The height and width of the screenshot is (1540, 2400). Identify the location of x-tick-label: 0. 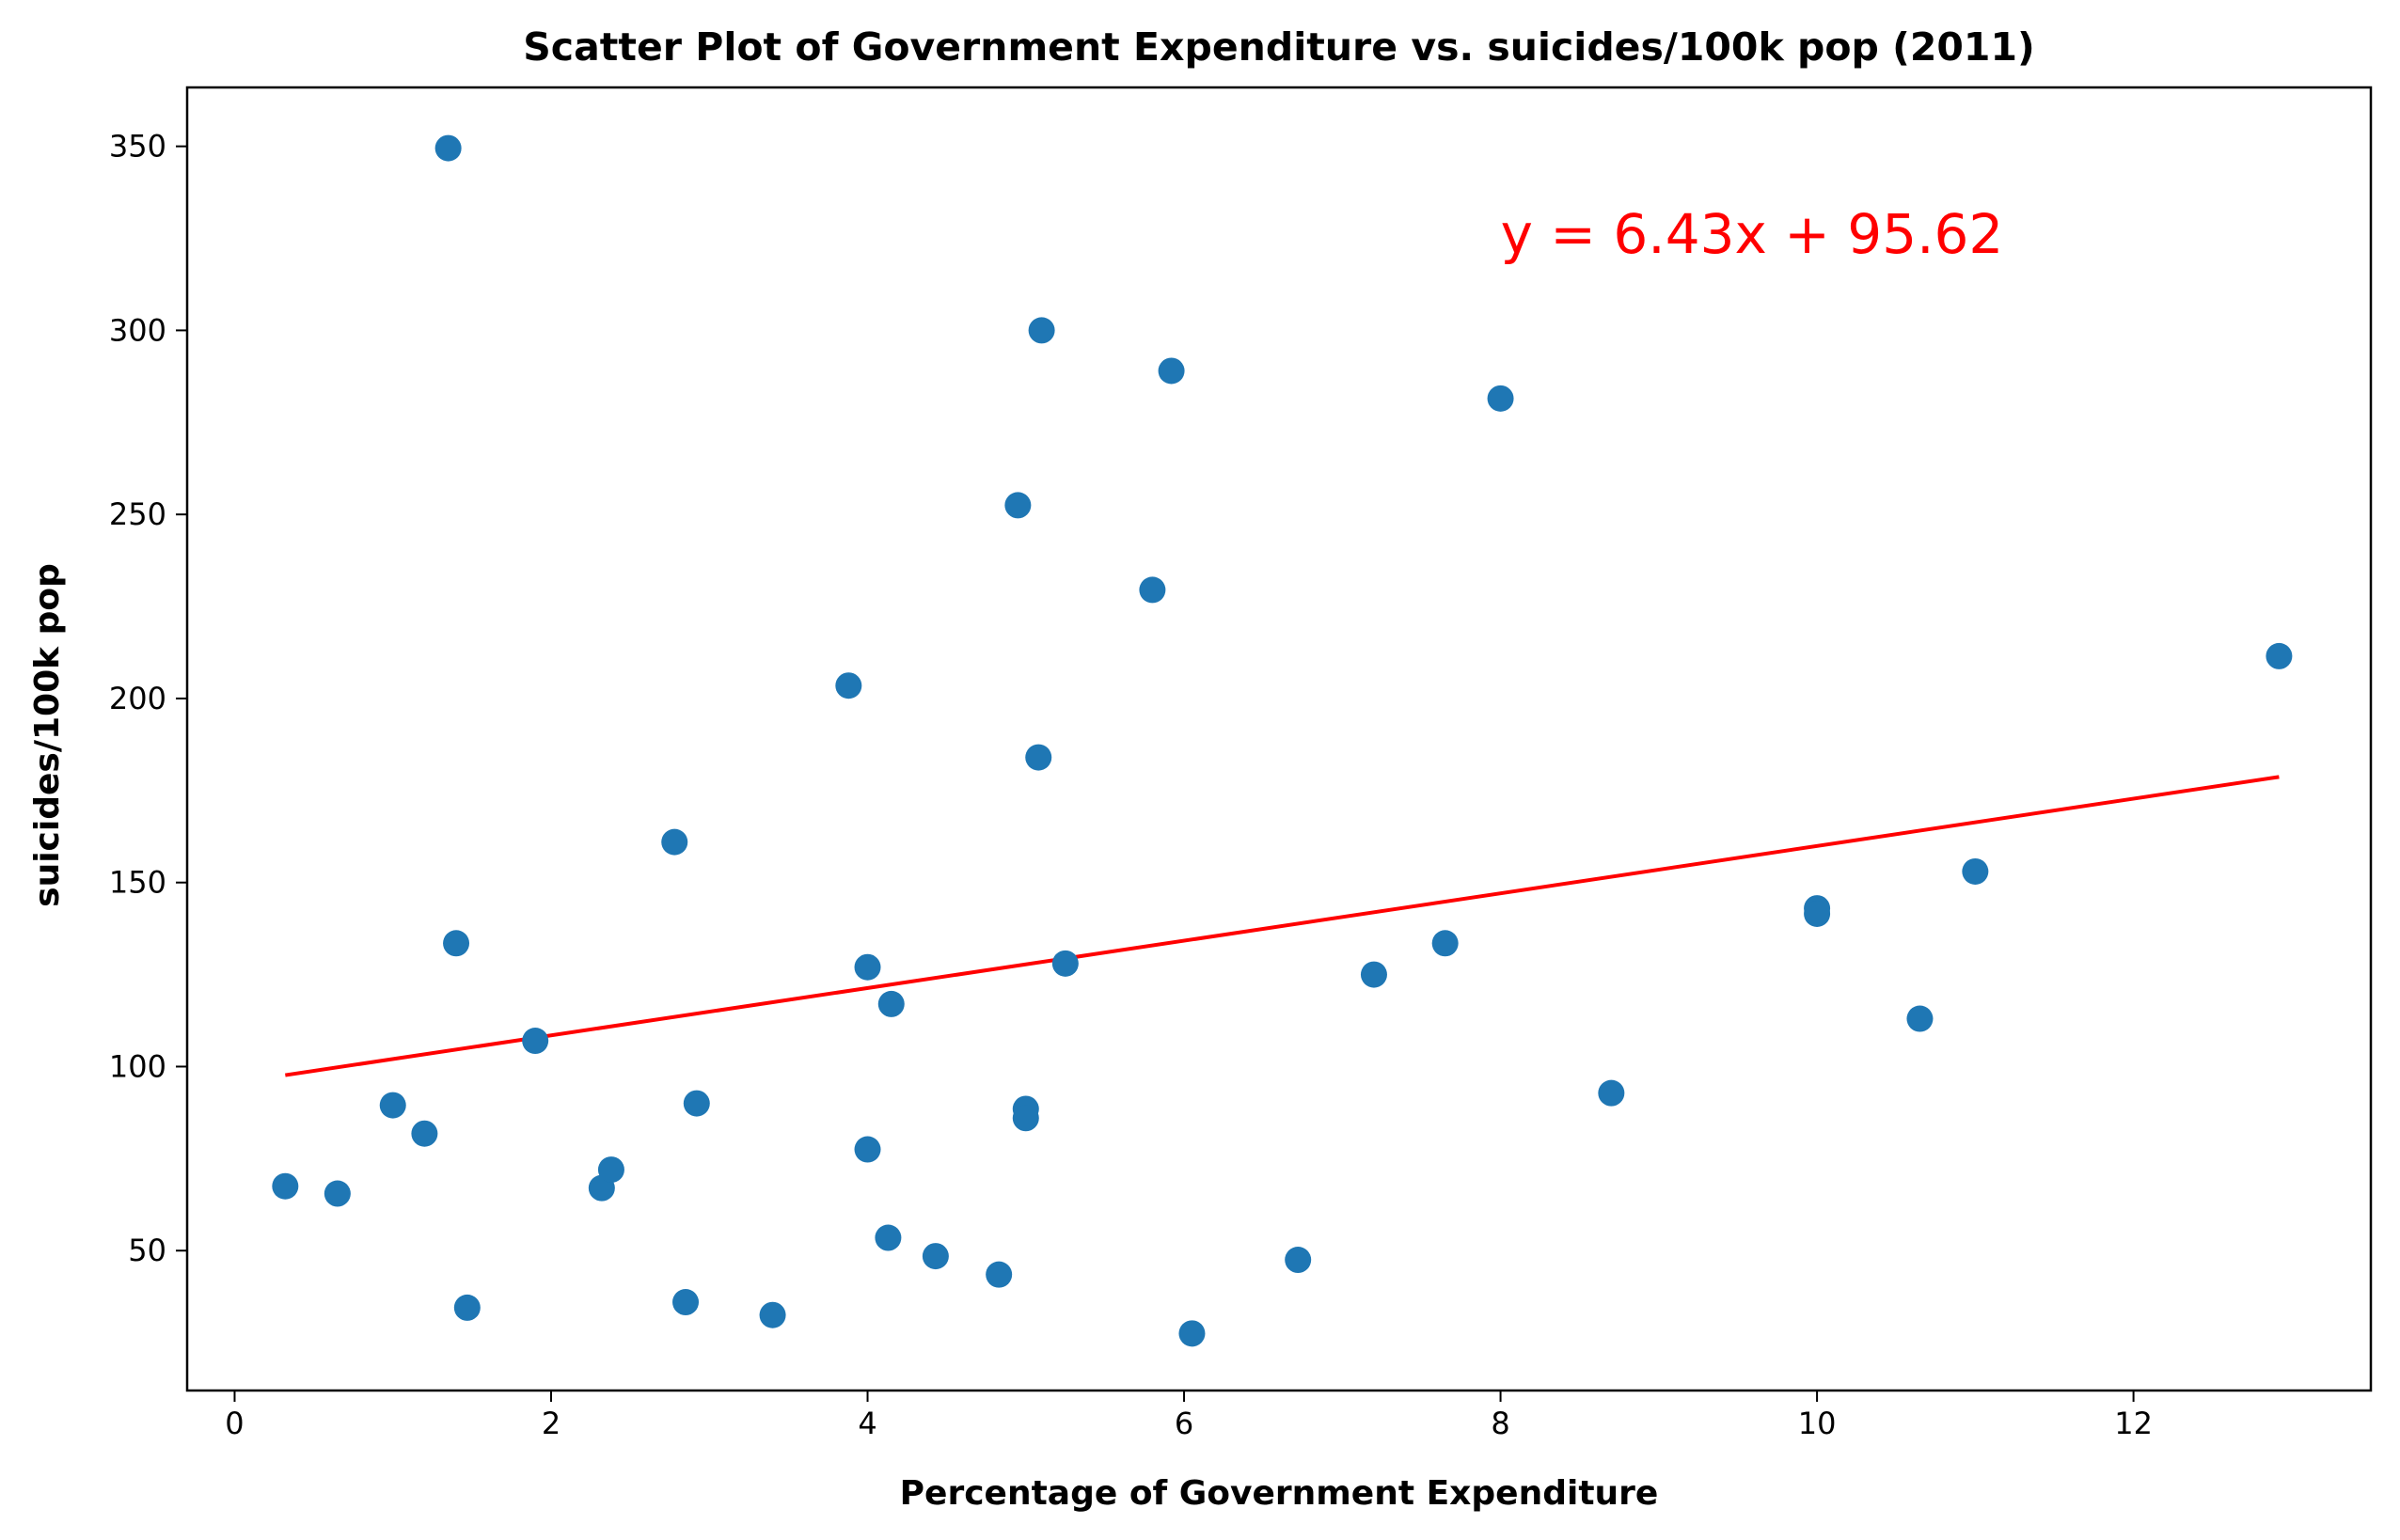
(234, 1424).